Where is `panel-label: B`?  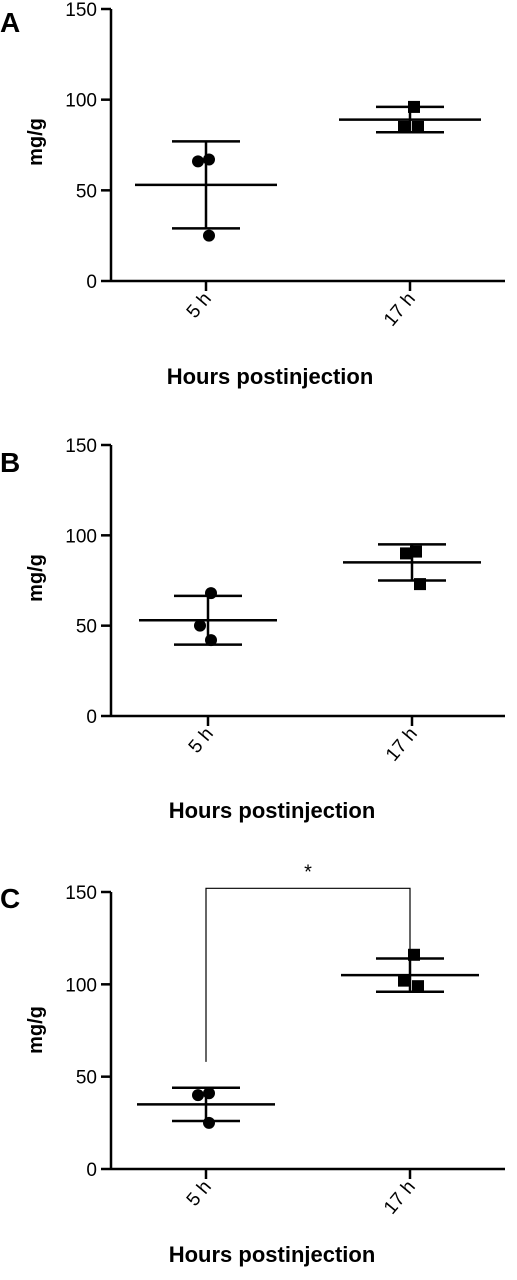 panel-label: B is located at coordinates (10, 462).